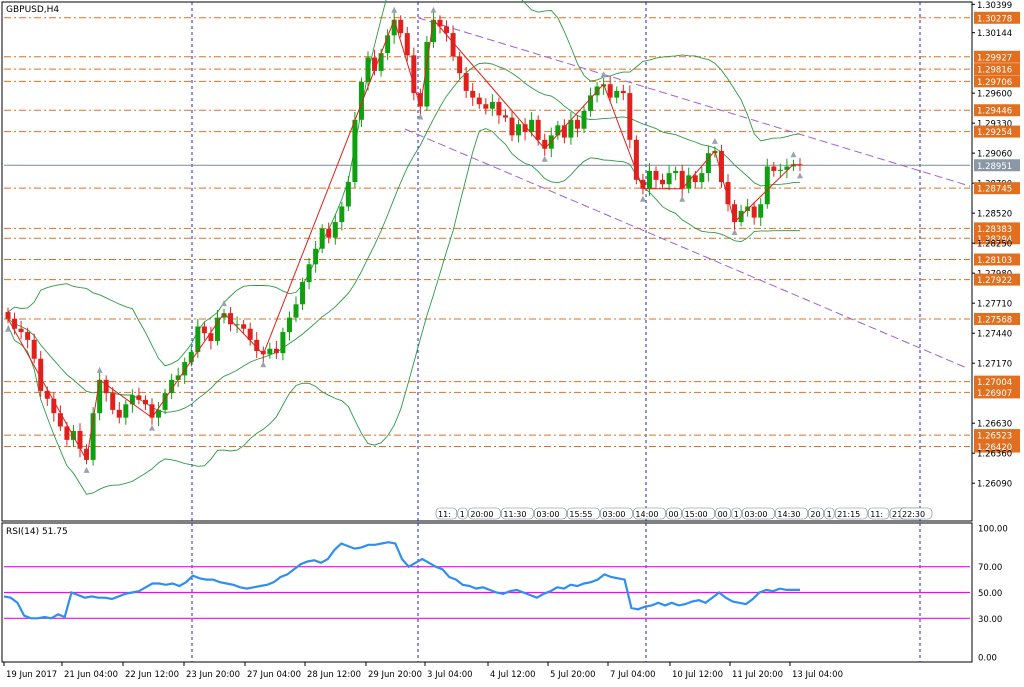 The image size is (1024, 687). I want to click on price-axis-label: 1.27440, so click(994, 335).